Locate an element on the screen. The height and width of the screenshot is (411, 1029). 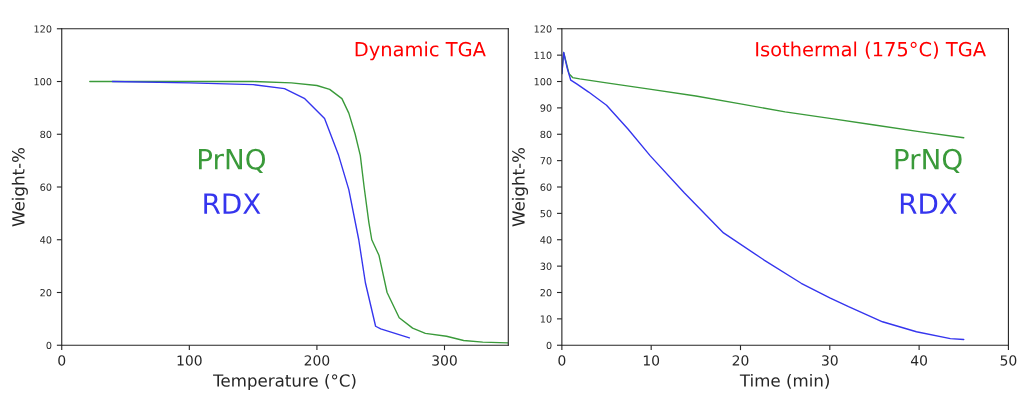
y-tick-label: 110 is located at coordinates (543, 55).